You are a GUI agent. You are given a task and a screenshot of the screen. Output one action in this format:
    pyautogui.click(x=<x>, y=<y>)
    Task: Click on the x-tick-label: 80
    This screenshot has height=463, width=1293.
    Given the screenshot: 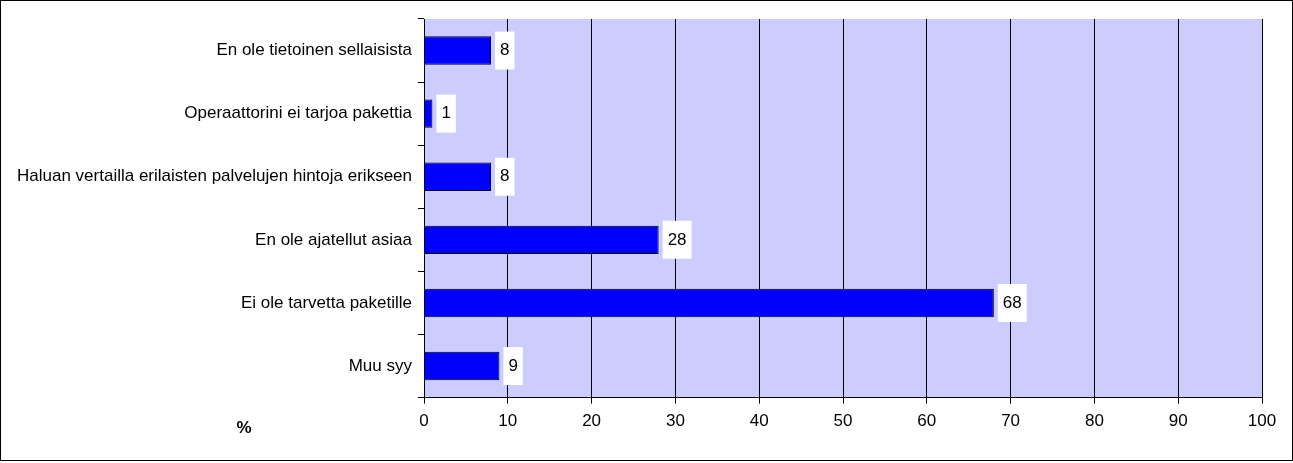 What is the action you would take?
    pyautogui.click(x=1094, y=421)
    